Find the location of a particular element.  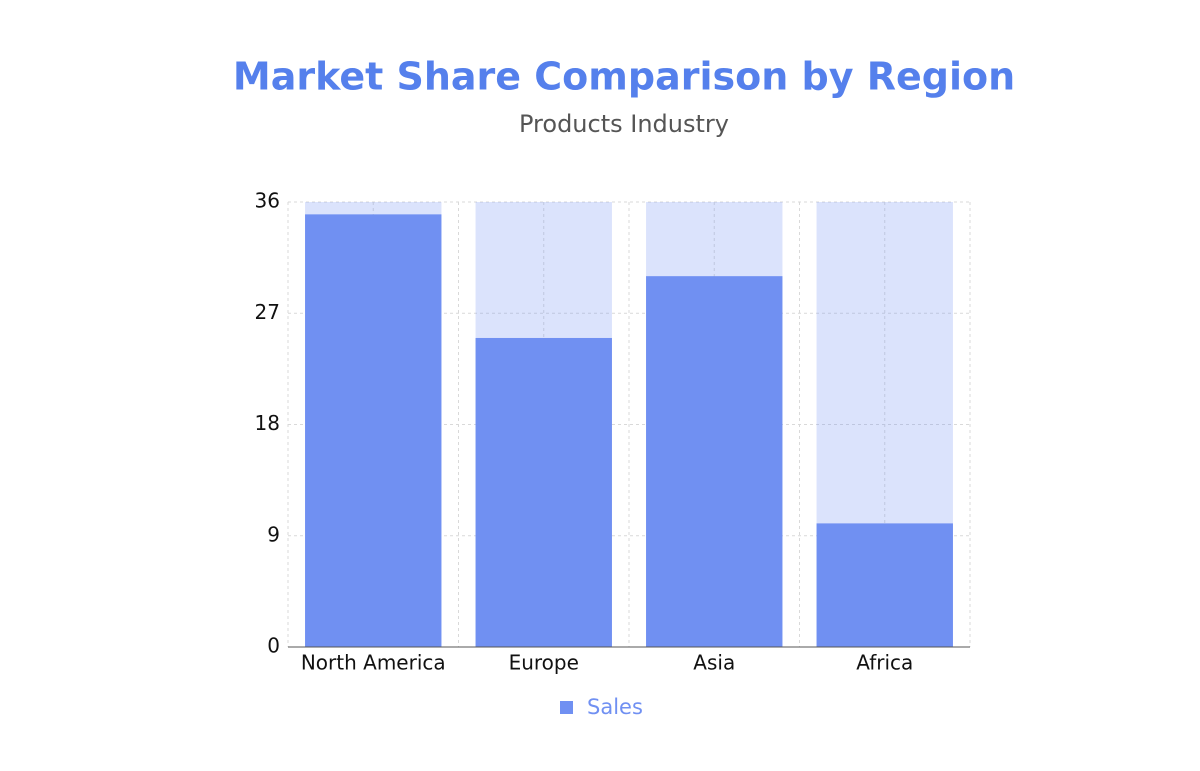

y-tick-label: 18 is located at coordinates (267, 423).